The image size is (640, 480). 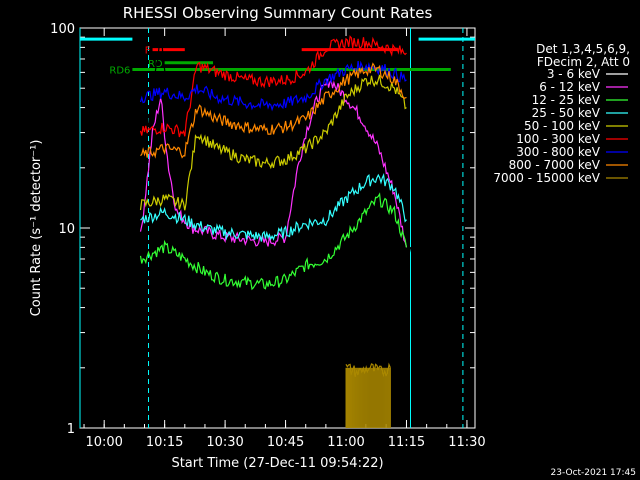 I want to click on chart-title: RHESSI Observing Summary Count Rates, so click(x=278, y=13).